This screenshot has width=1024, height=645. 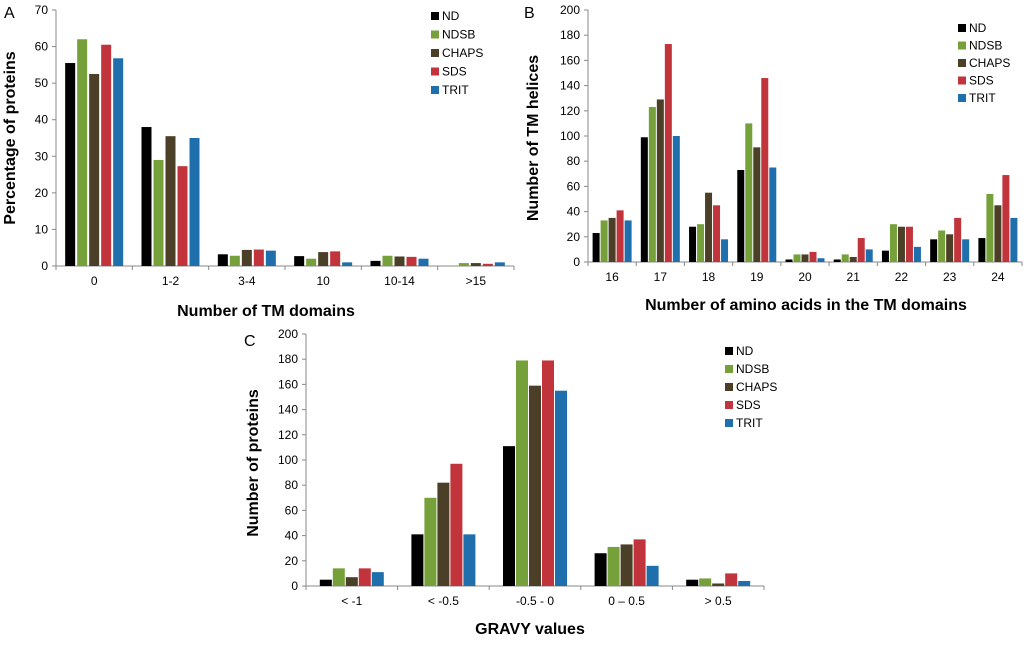 I want to click on y-tick-label: 30, so click(x=42, y=156).